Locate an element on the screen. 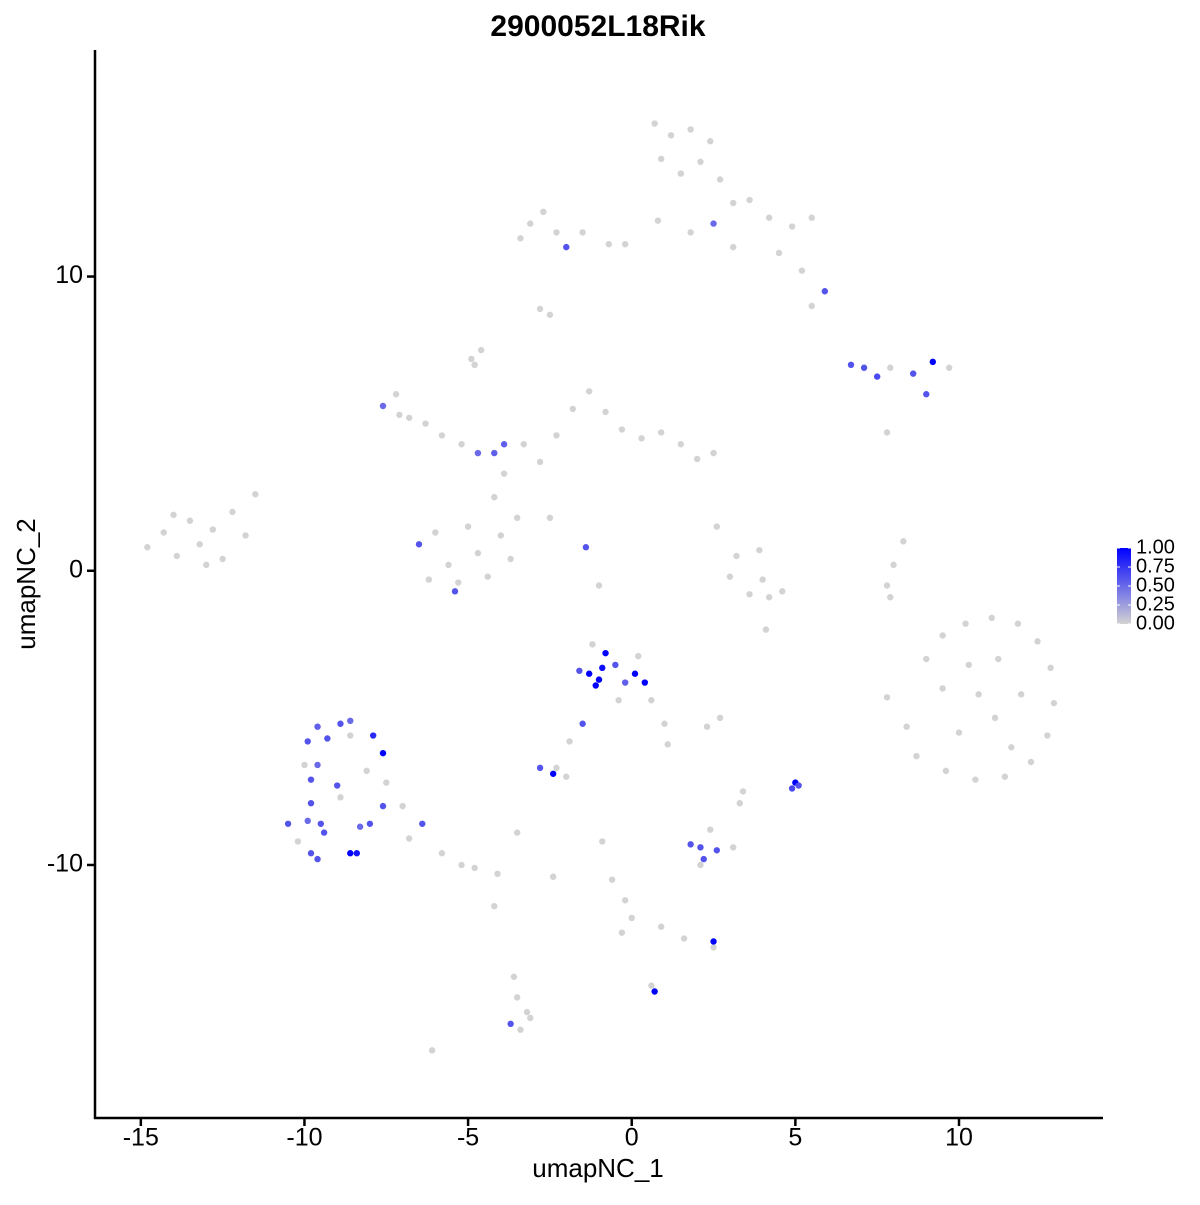 Image resolution: width=1200 pixels, height=1205 pixels. colorbar-tick-label: 0.25 is located at coordinates (1155, 604).